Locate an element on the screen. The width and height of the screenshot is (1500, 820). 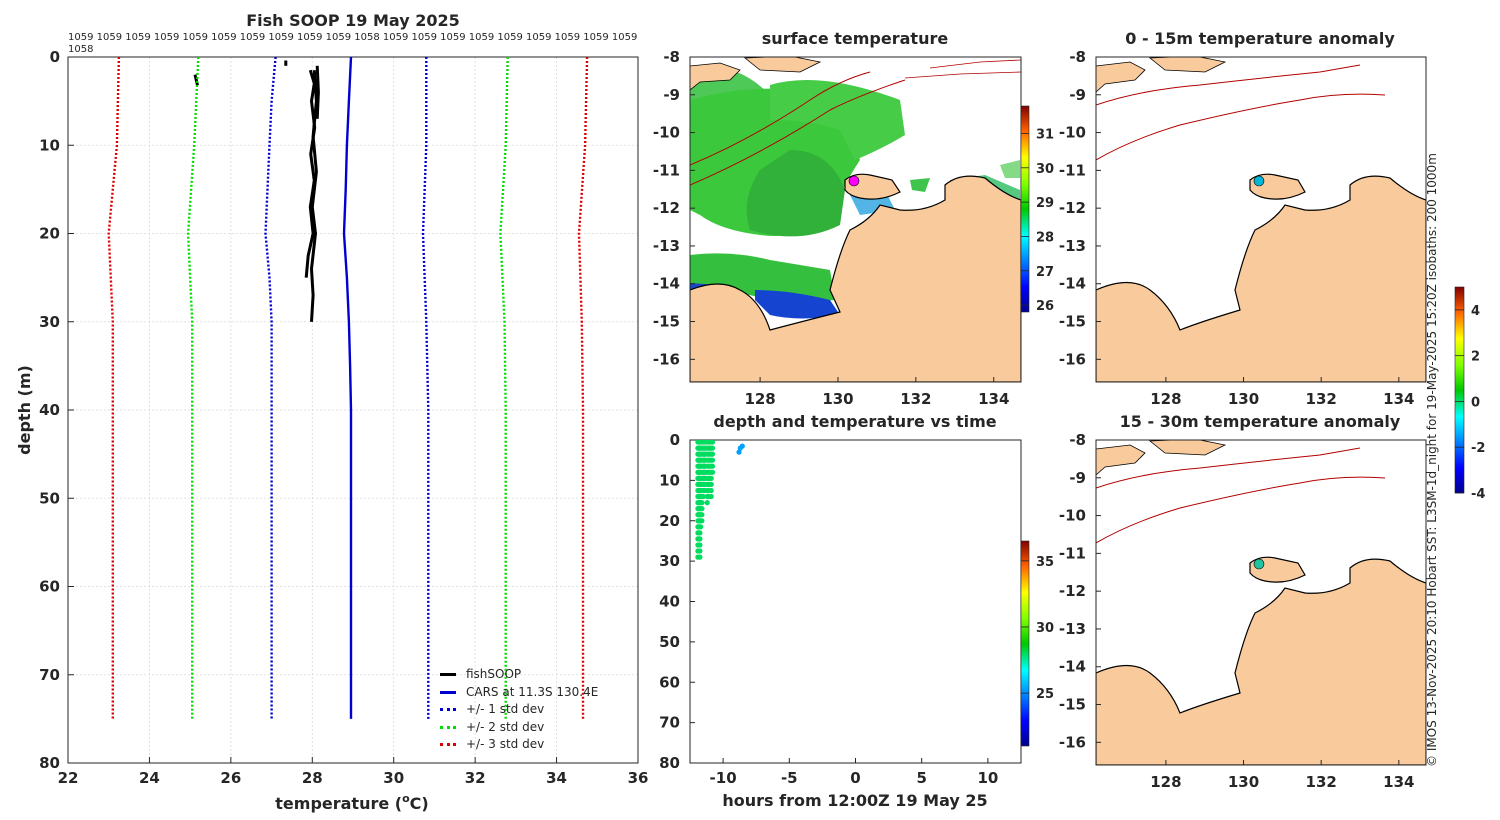
series-cars-line is located at coordinates (347, 387).